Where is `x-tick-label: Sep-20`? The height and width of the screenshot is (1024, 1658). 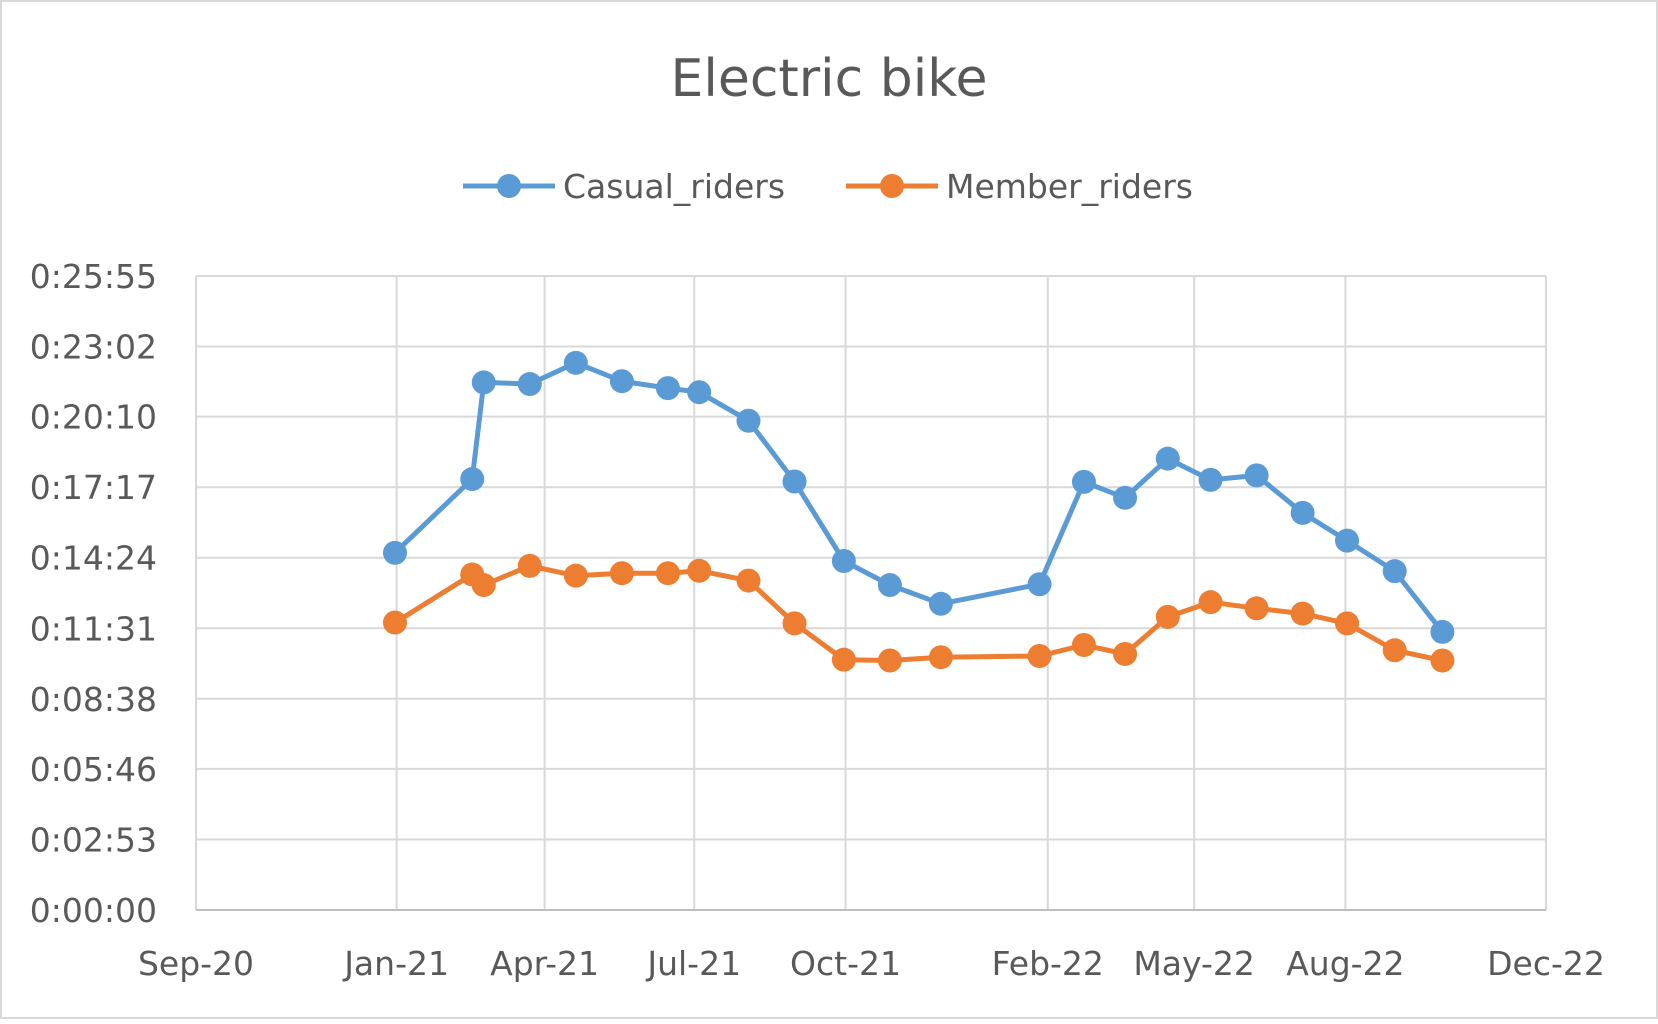 x-tick-label: Sep-20 is located at coordinates (196, 963).